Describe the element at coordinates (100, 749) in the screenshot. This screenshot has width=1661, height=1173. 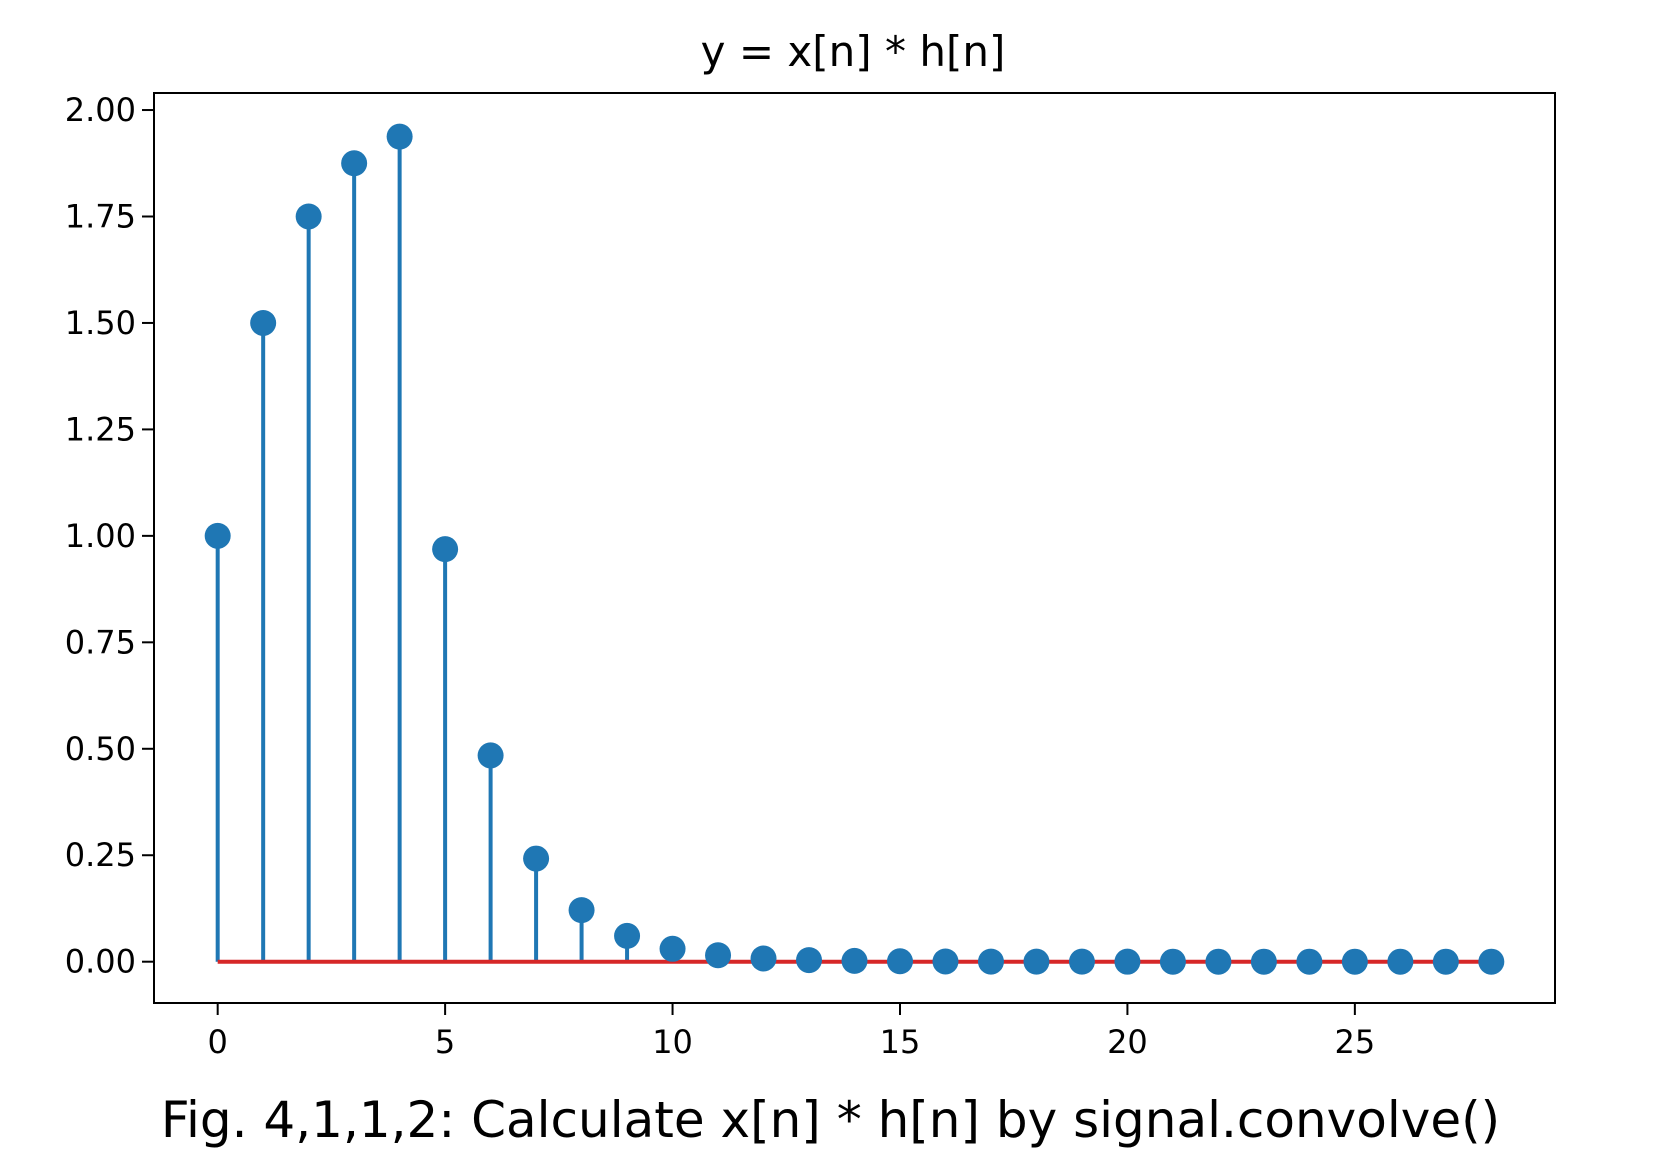
I see `y-tick-label: 0.50` at that location.